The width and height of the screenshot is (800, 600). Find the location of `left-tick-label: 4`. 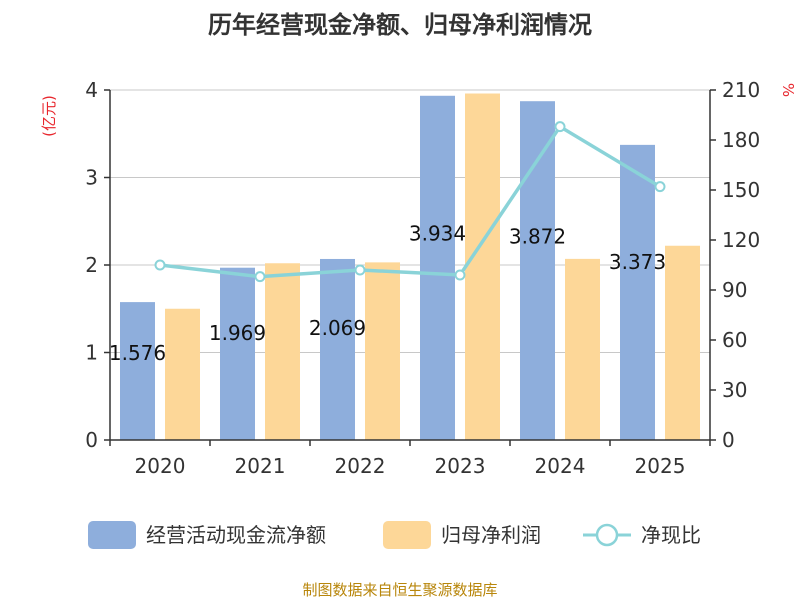

left-tick-label: 4 is located at coordinates (91, 90).